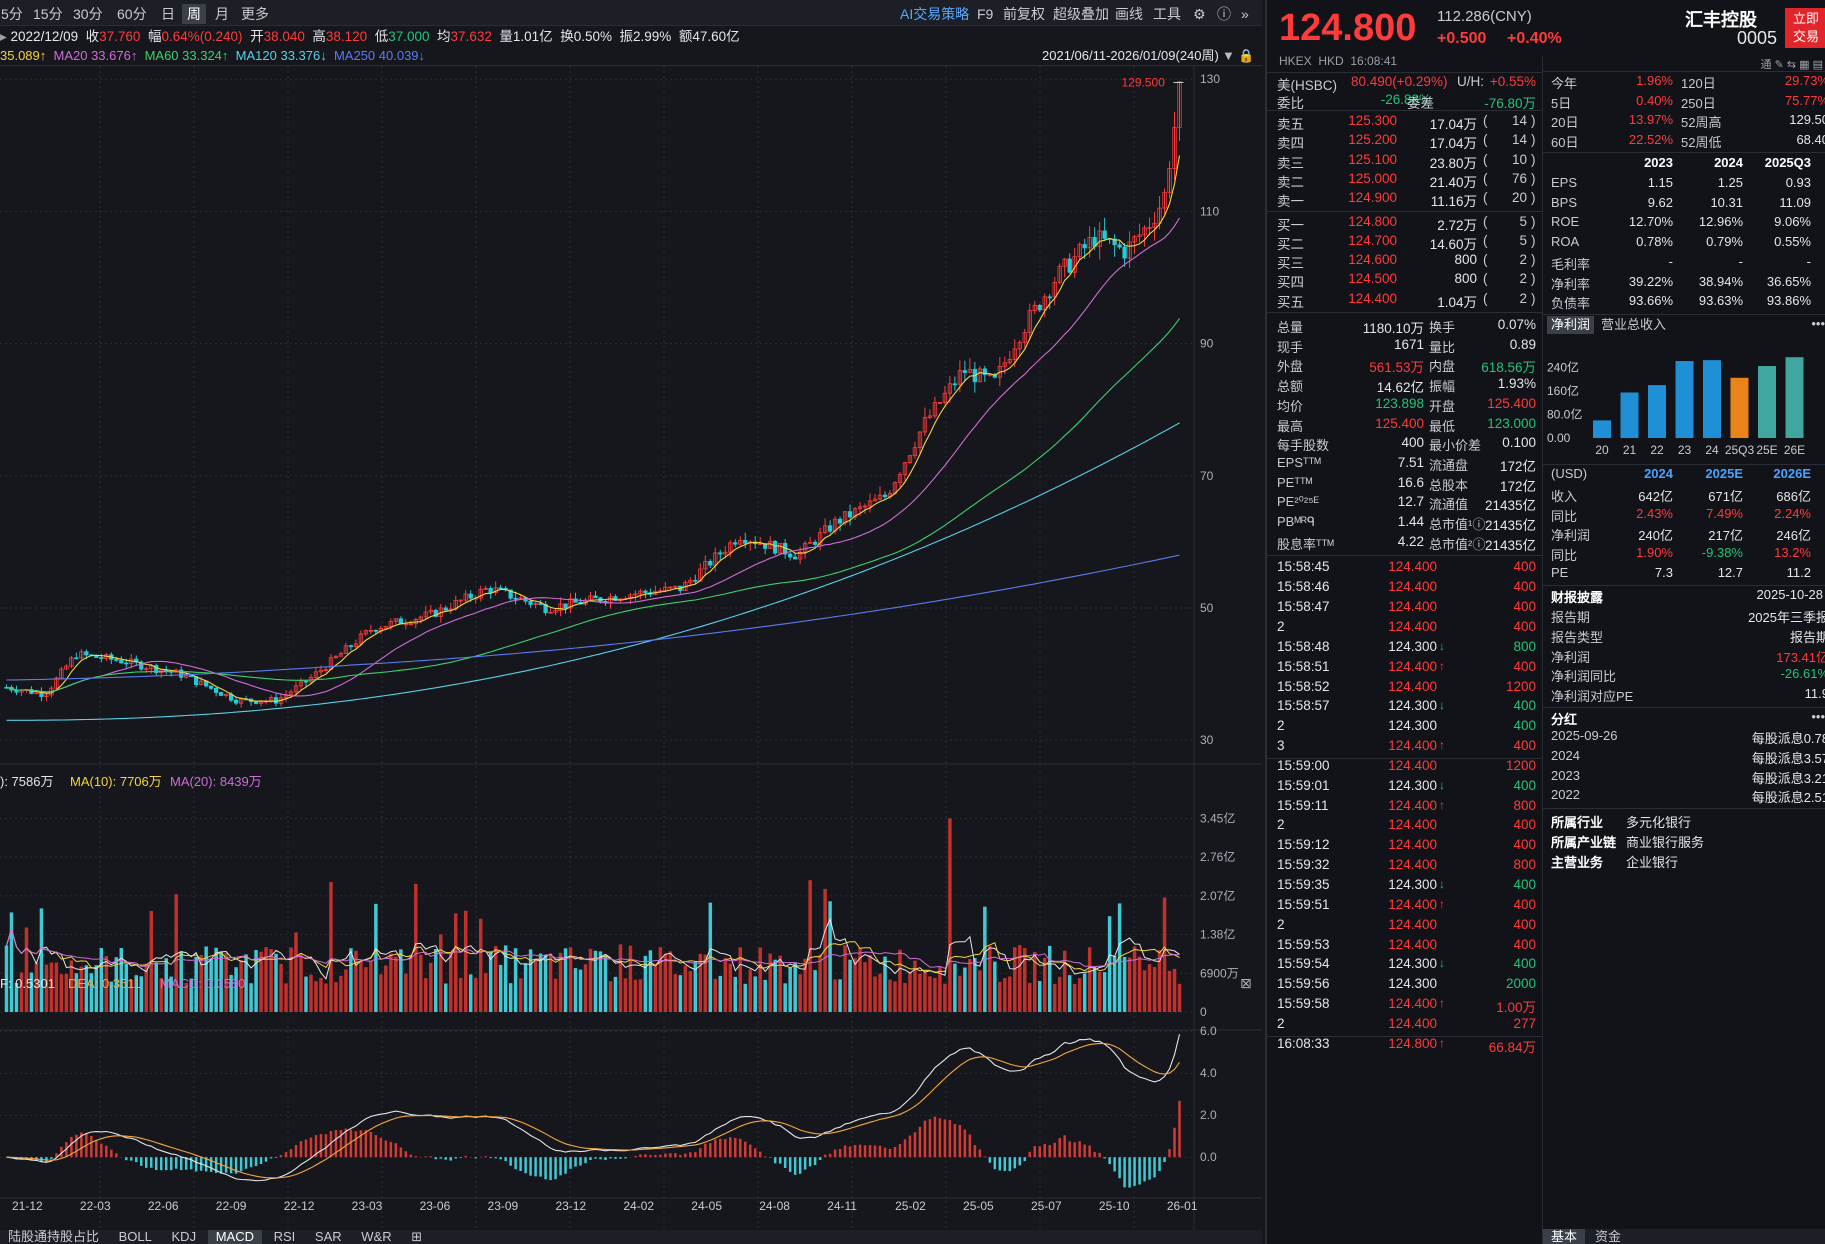 The image size is (1825, 1244). What do you see at coordinates (1130, 55) in the screenshot?
I see `date-range: 2021/06/11-2026/01/09(240周)` at bounding box center [1130, 55].